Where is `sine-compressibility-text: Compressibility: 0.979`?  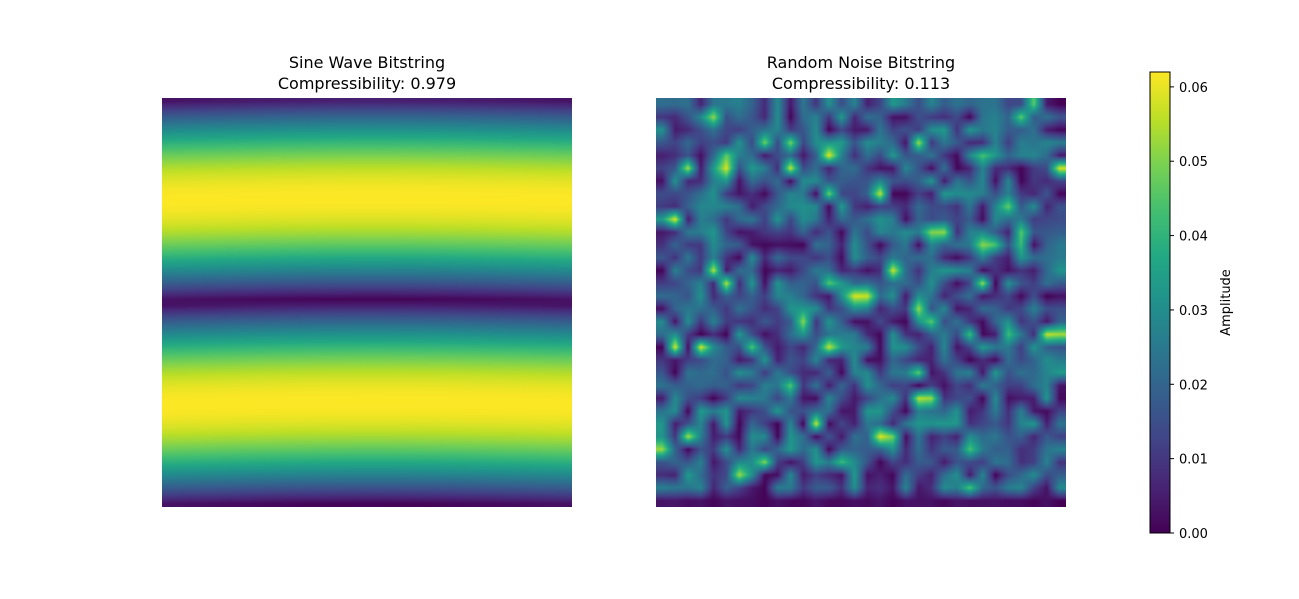 sine-compressibility-text: Compressibility: 0.979 is located at coordinates (367, 83).